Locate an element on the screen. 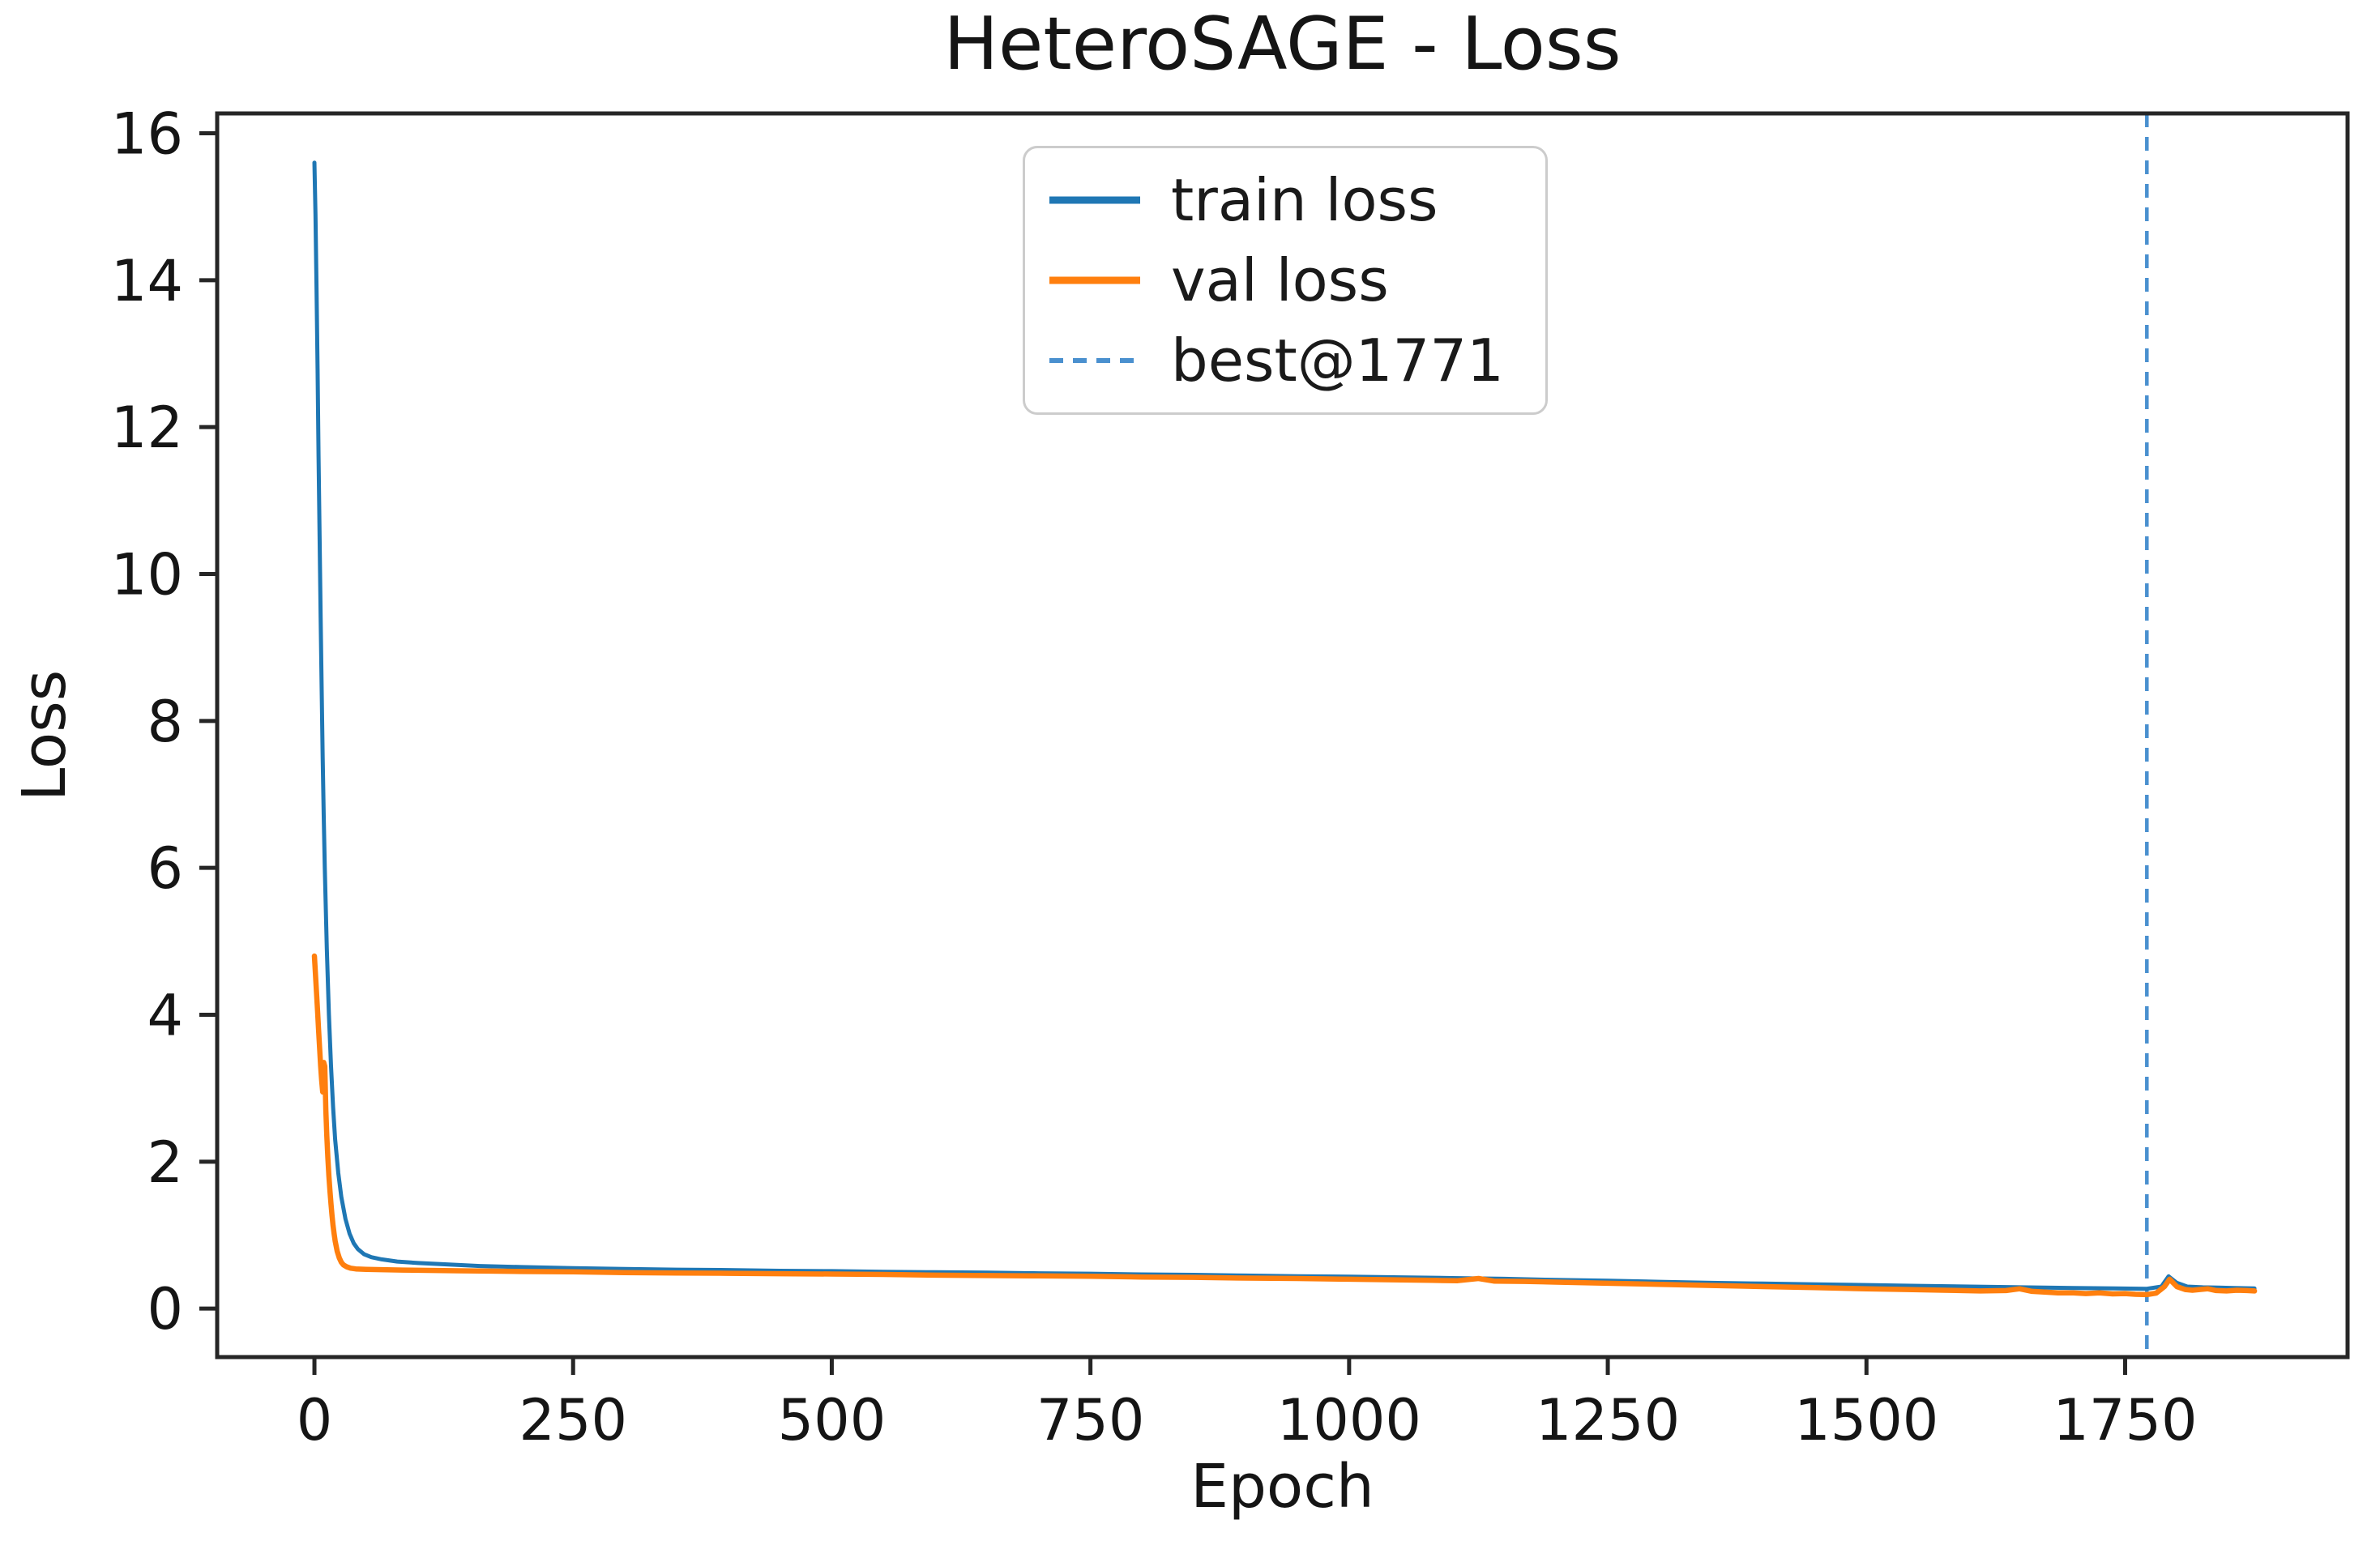 This screenshot has width=2380, height=1558. chart-title: HeteroSAGE - Loss is located at coordinates (1282, 44).